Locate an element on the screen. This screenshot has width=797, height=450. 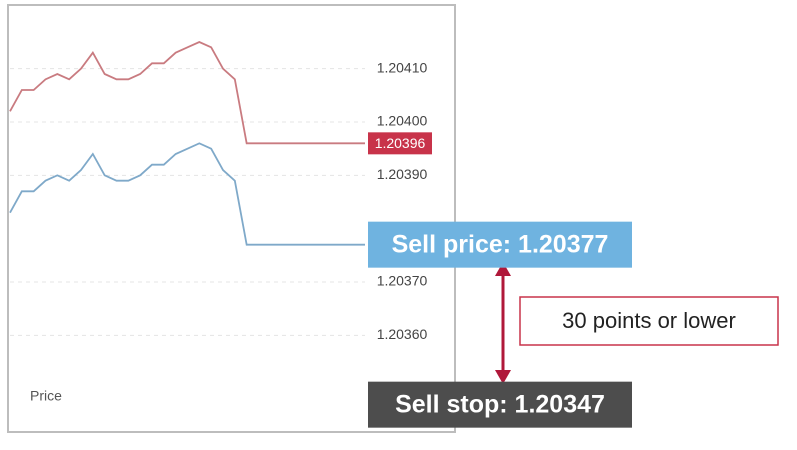
price-label: 1.20396 is located at coordinates (400, 143).